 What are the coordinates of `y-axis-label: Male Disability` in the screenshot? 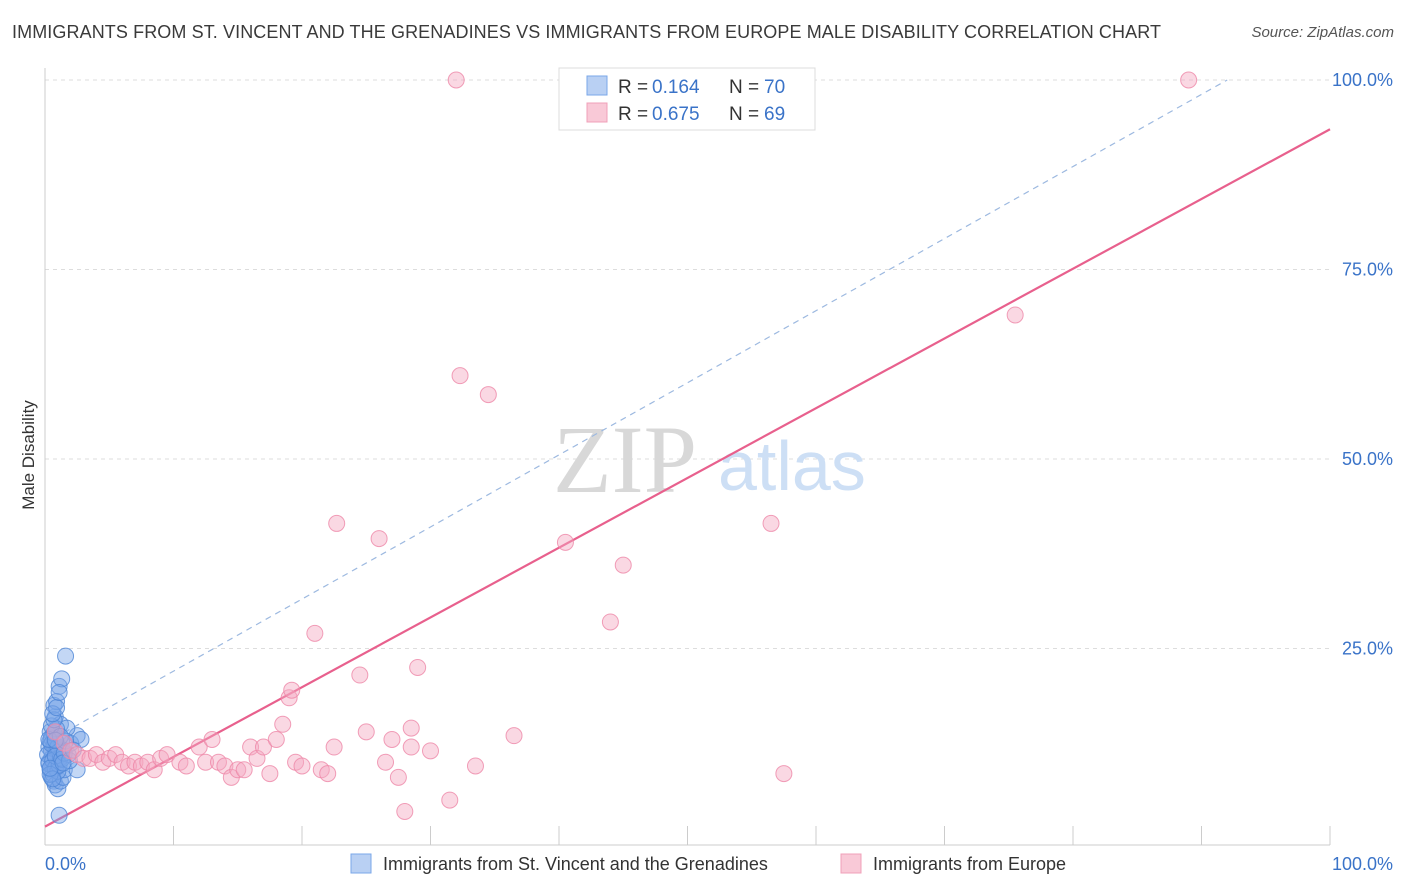 It's located at (28, 455).